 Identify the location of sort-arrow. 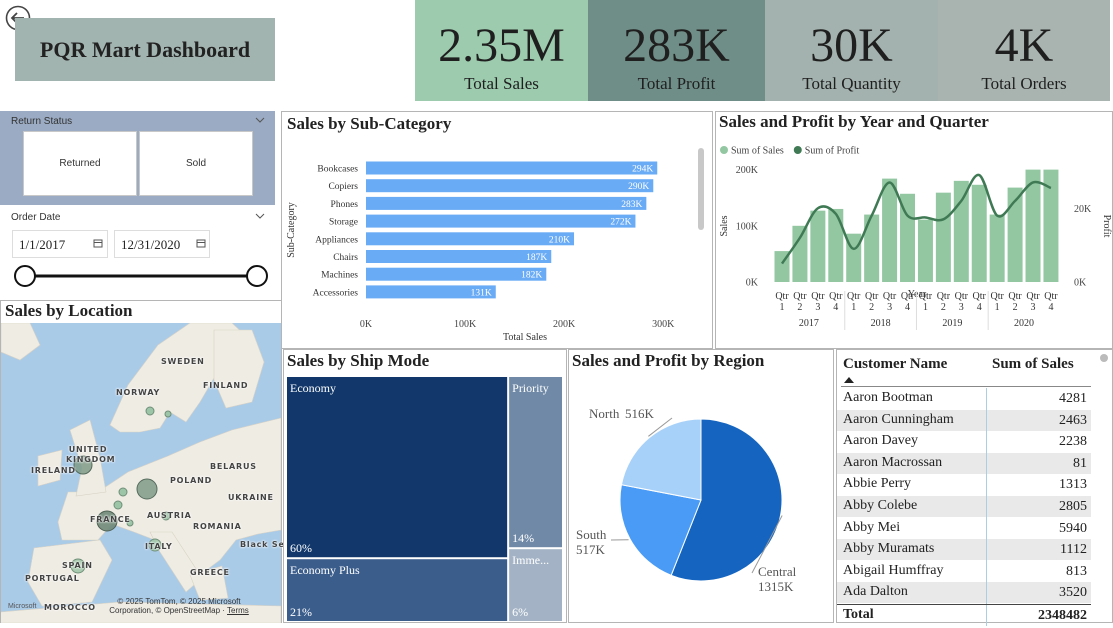
(849, 380).